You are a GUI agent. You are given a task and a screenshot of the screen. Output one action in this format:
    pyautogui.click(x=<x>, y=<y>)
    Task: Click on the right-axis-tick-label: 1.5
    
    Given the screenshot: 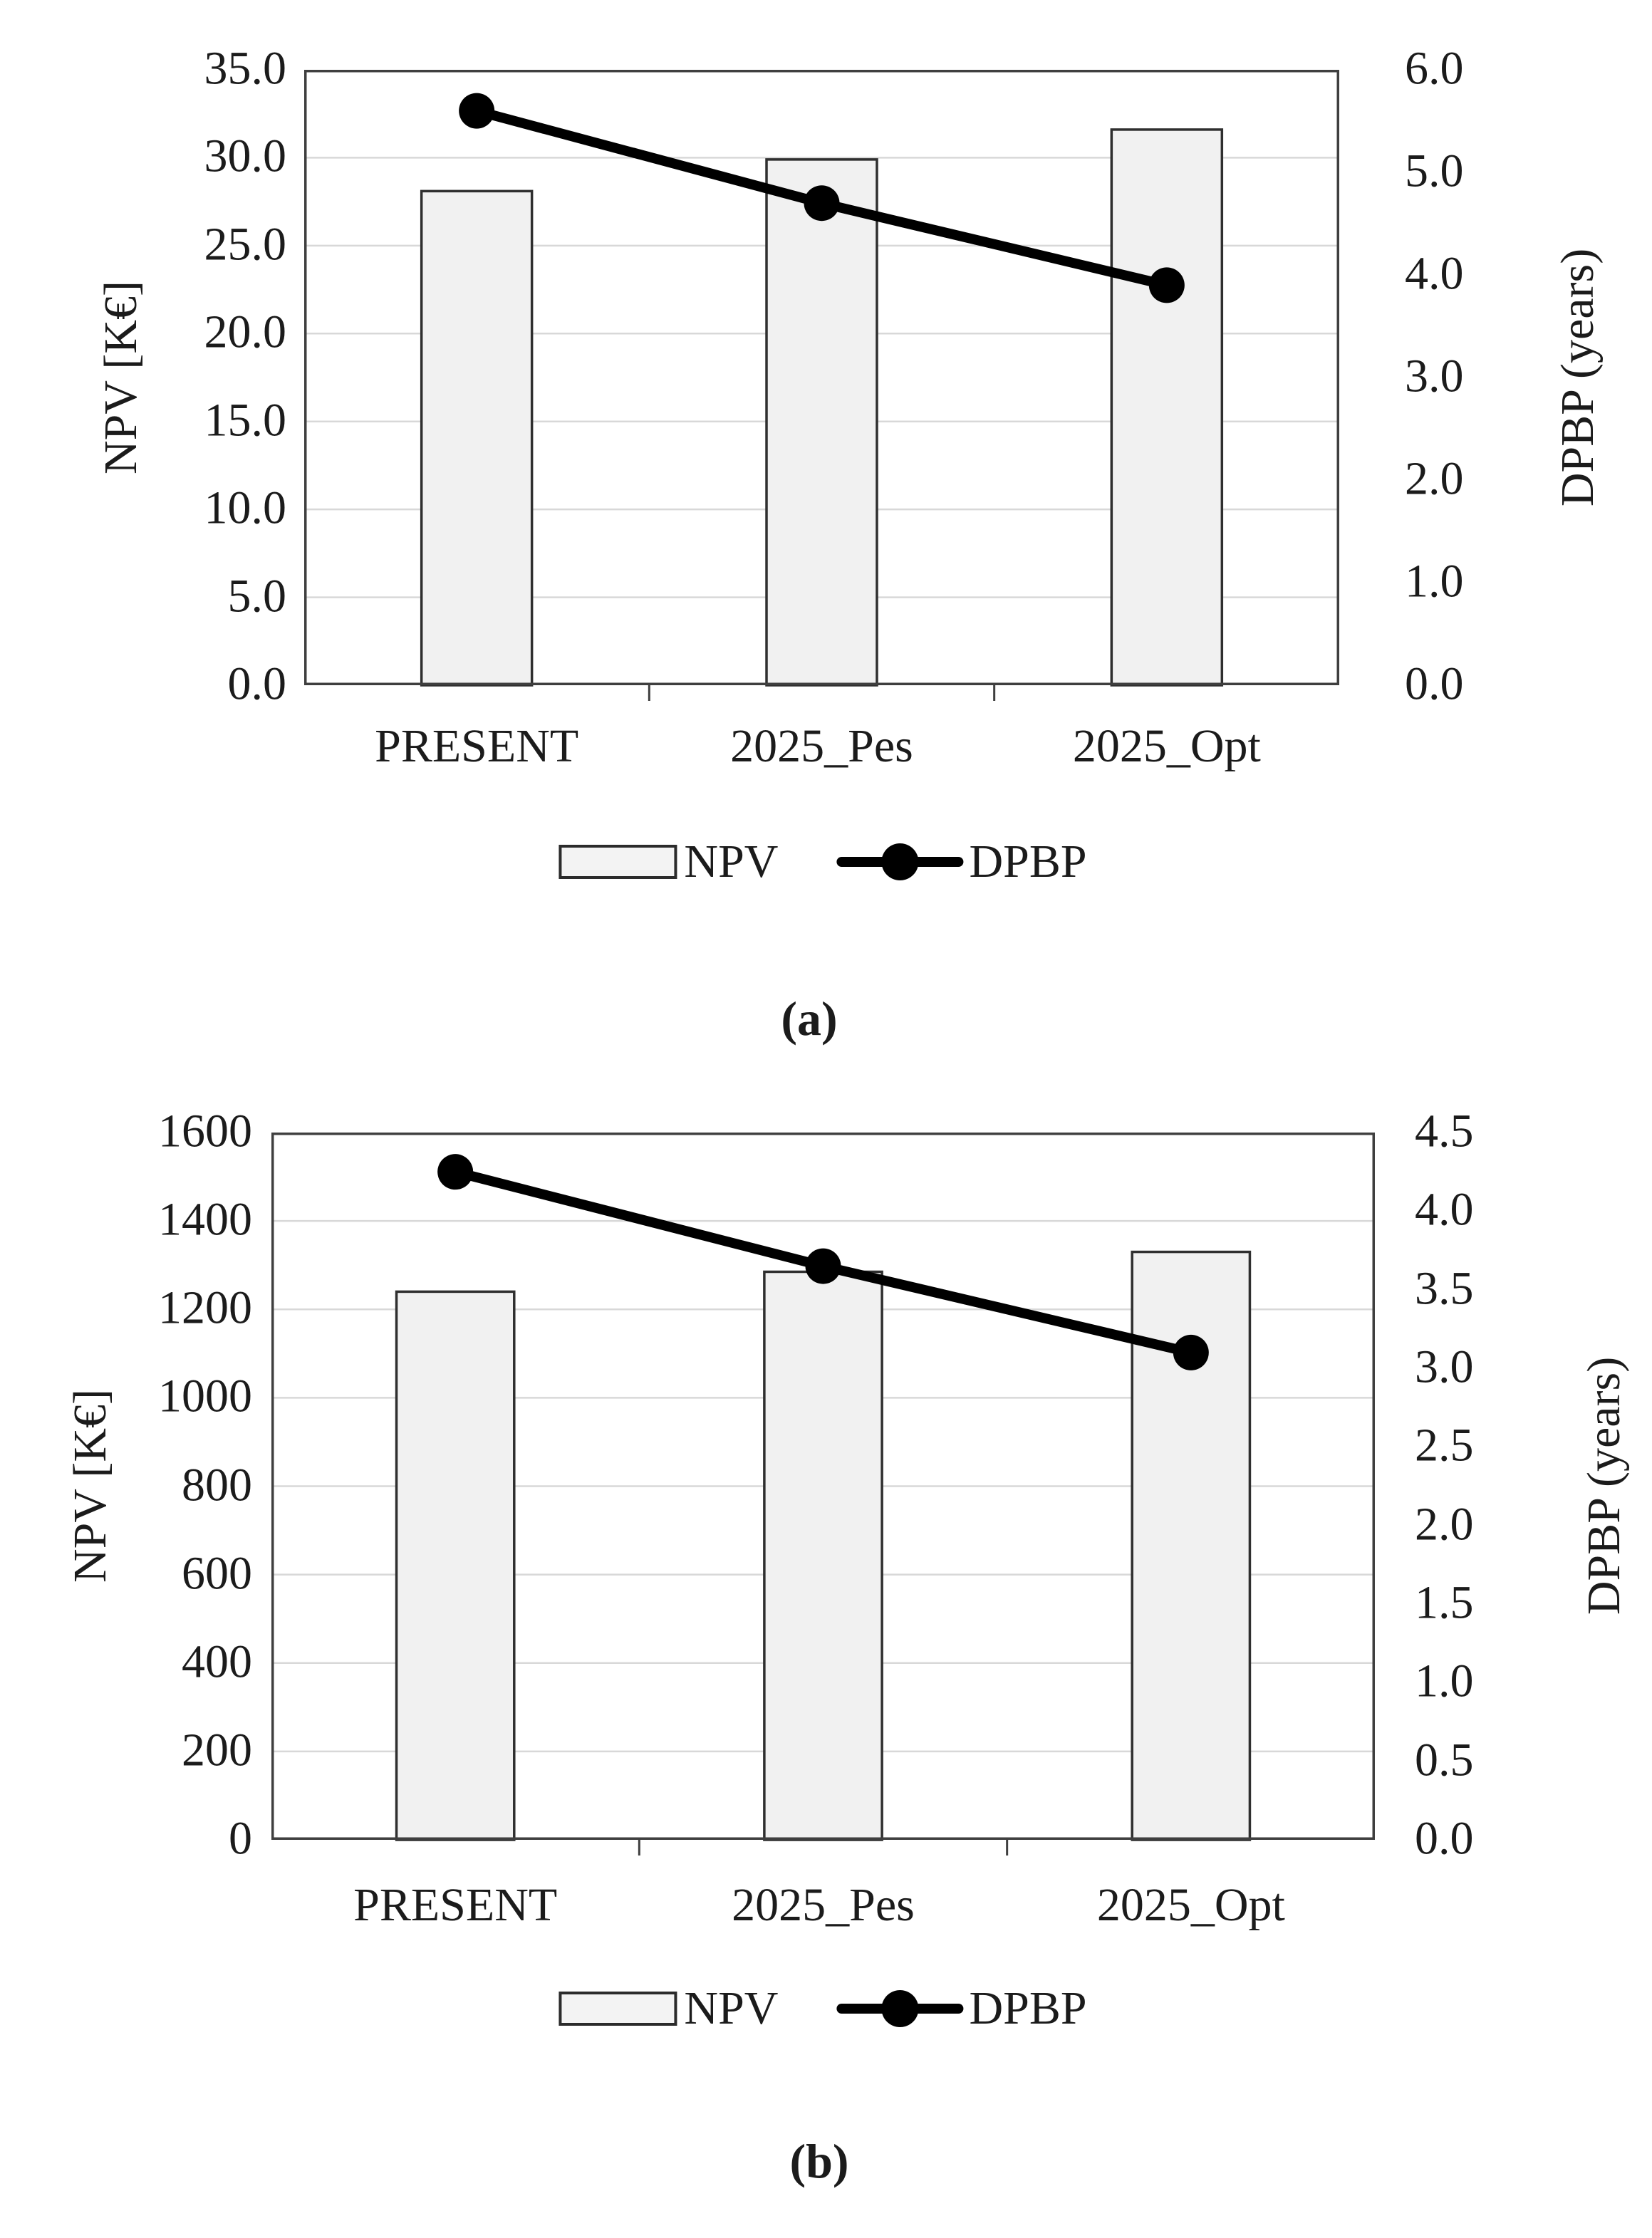 What is the action you would take?
    pyautogui.click(x=1444, y=1602)
    